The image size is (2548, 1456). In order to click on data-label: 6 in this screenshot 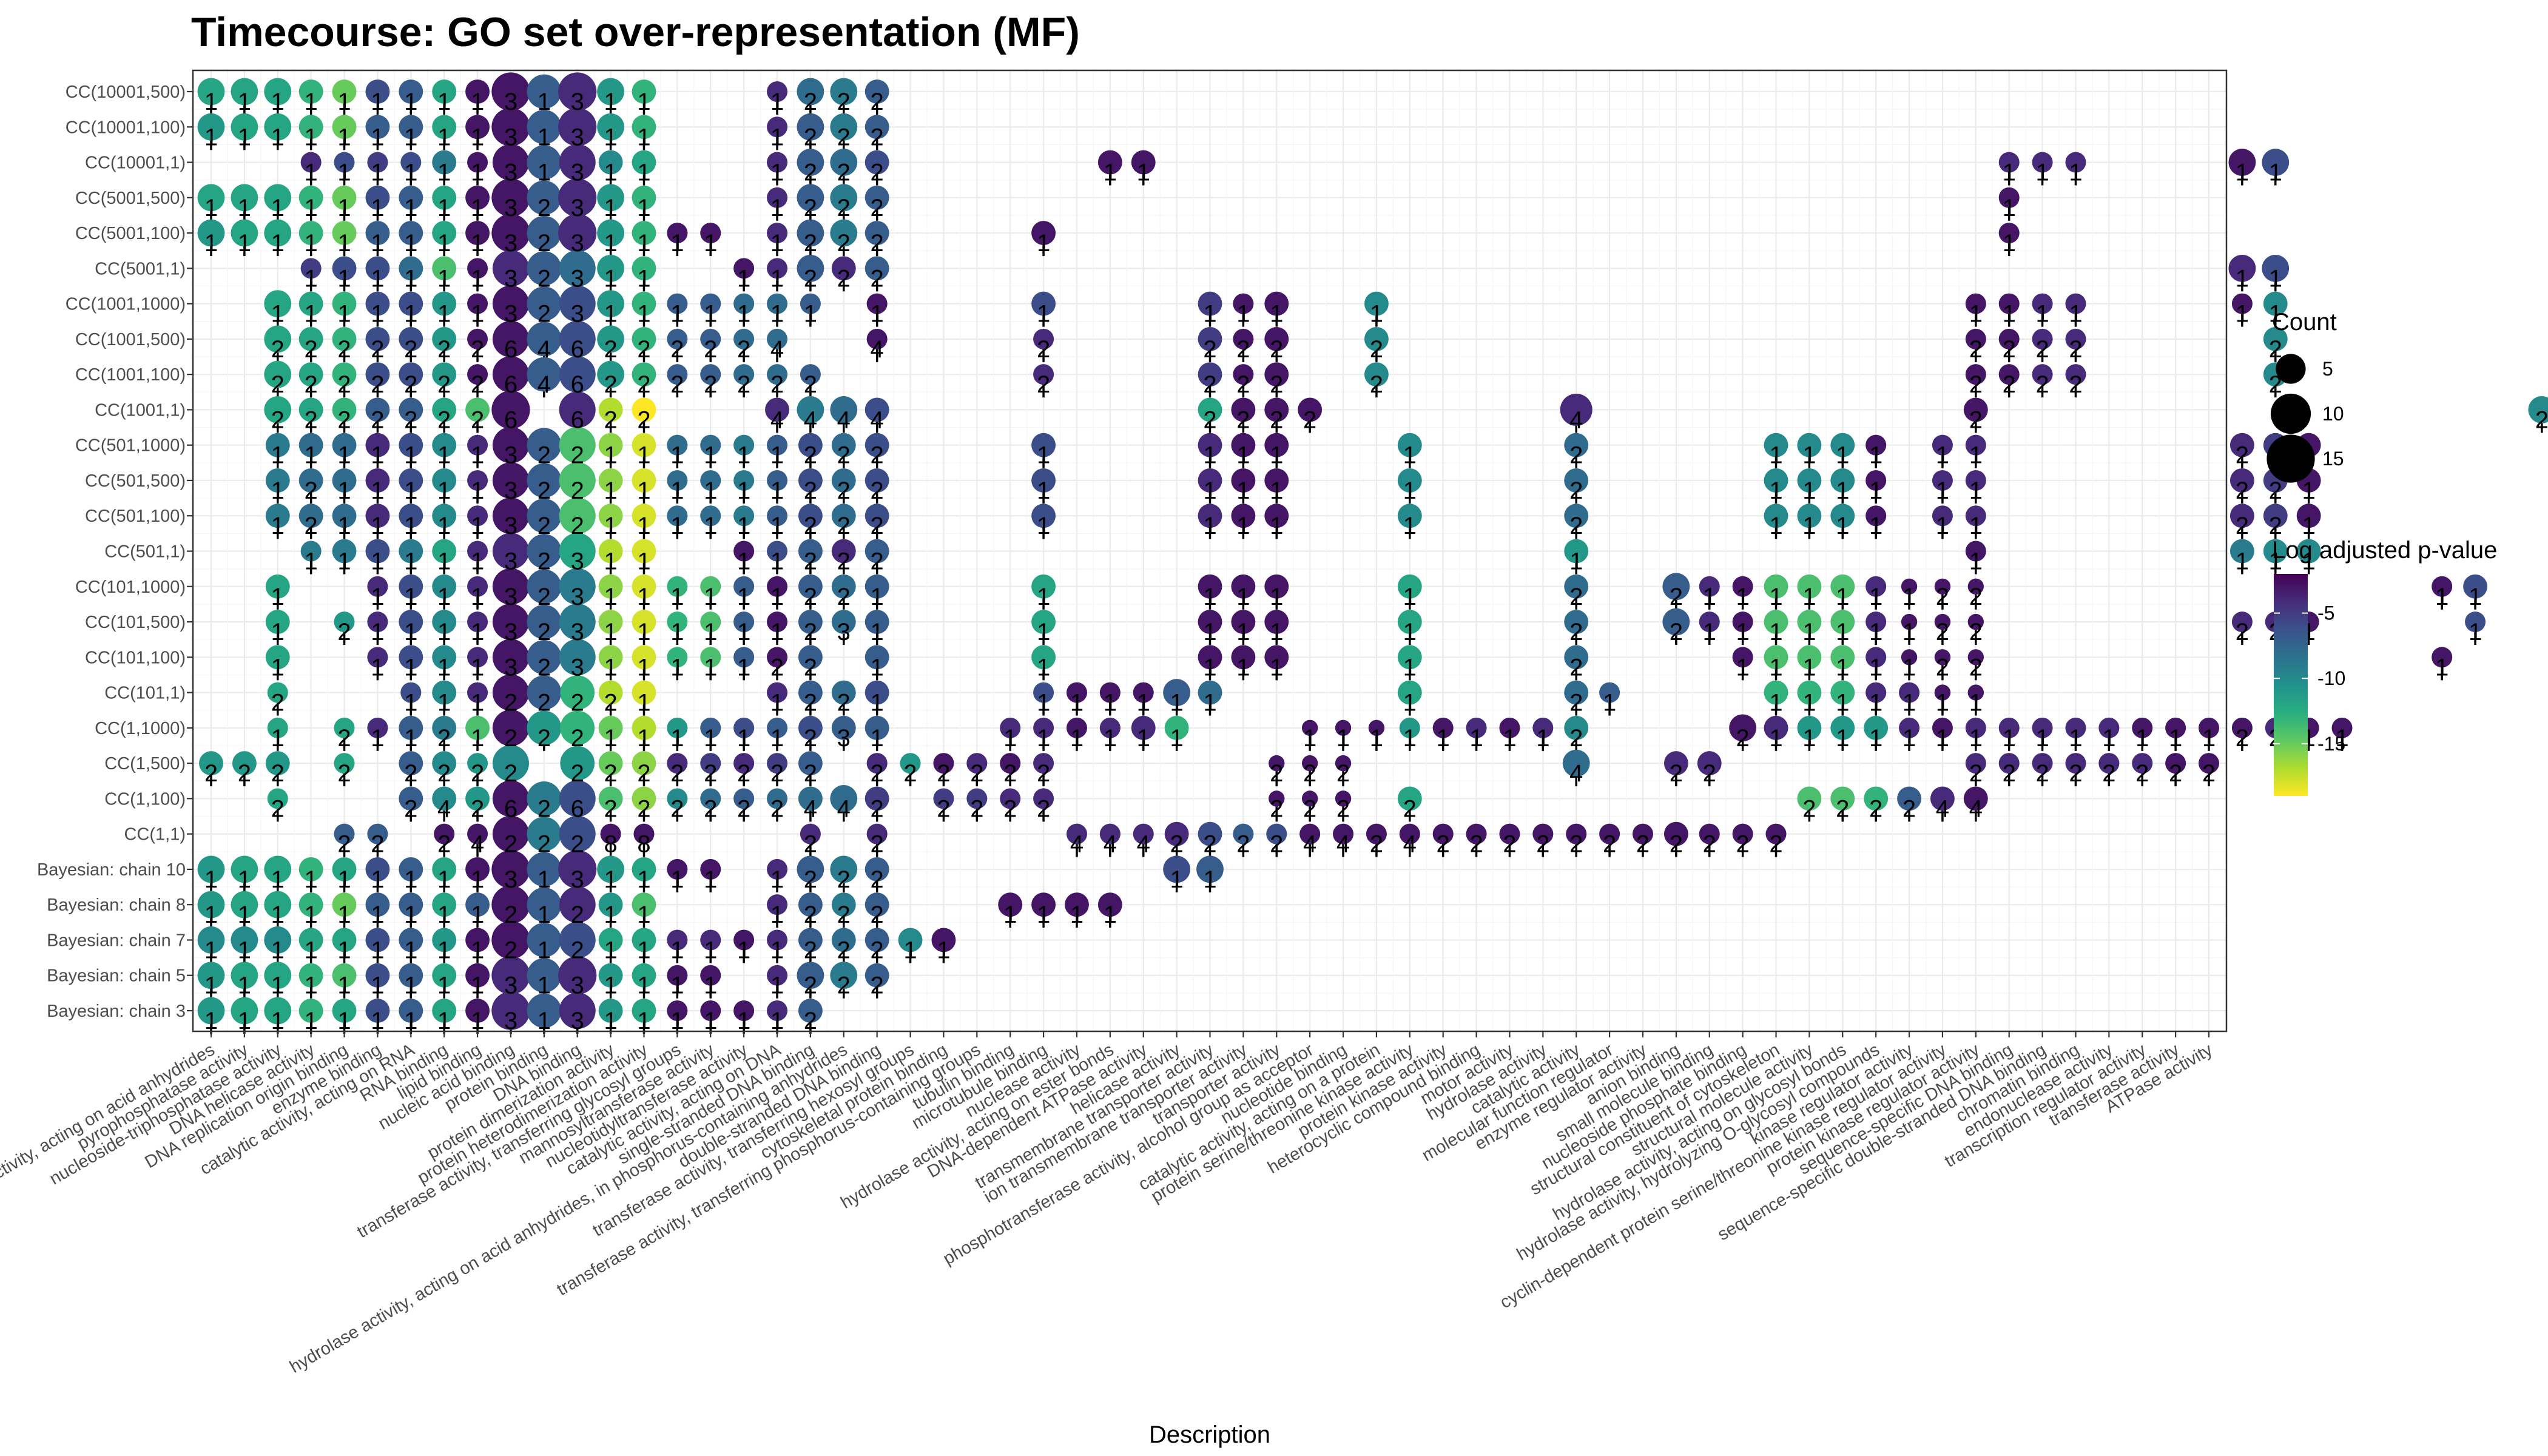, I will do `click(510, 349)`.